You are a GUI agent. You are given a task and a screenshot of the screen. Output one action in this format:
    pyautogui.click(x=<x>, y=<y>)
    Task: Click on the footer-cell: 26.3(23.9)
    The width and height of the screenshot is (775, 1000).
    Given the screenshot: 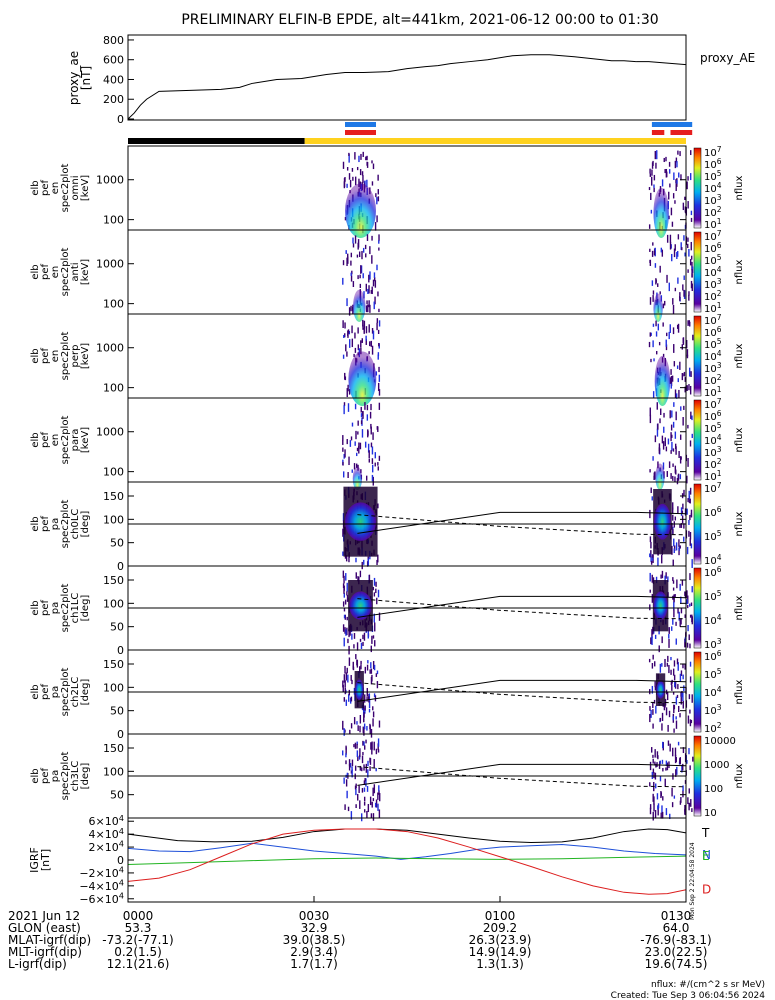 What is the action you would take?
    pyautogui.click(x=500, y=940)
    